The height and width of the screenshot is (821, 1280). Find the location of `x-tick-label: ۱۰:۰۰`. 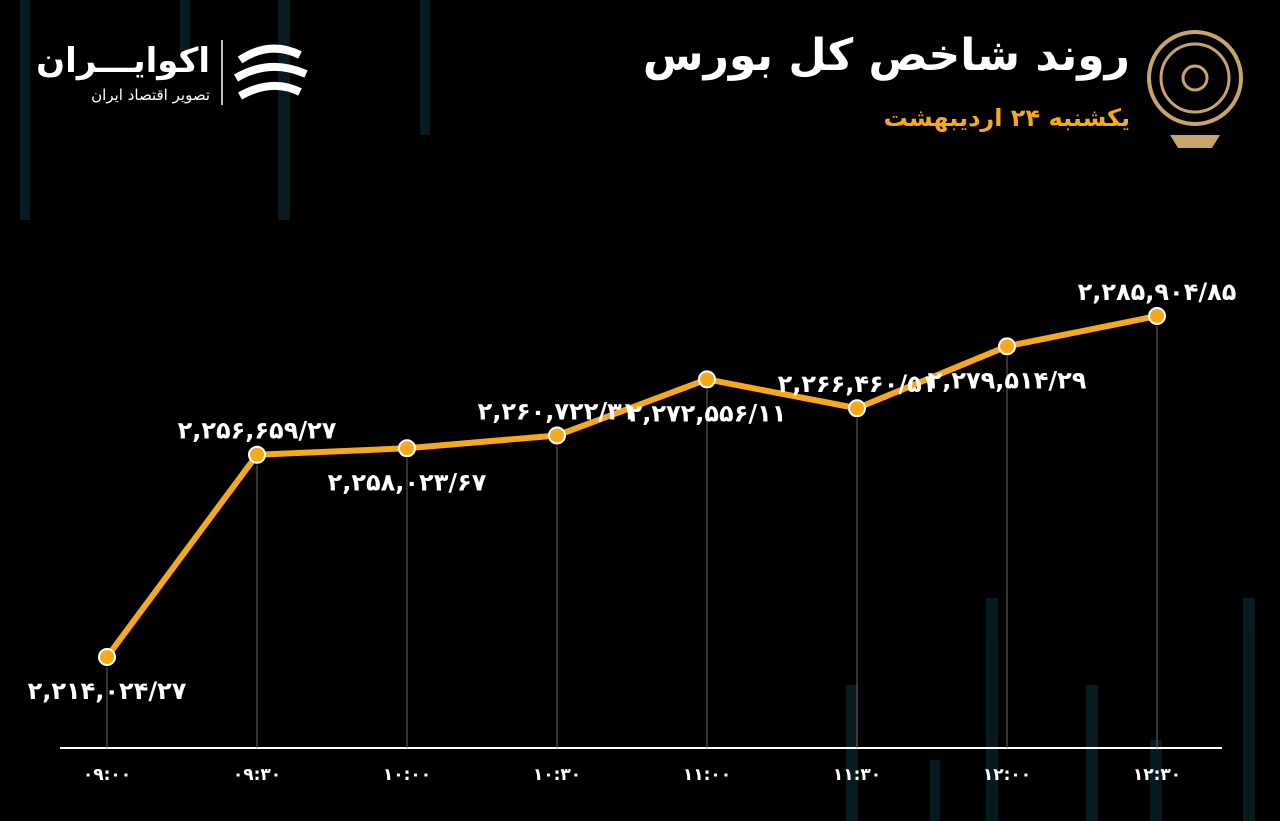

x-tick-label: ۱۰:۰۰ is located at coordinates (407, 775).